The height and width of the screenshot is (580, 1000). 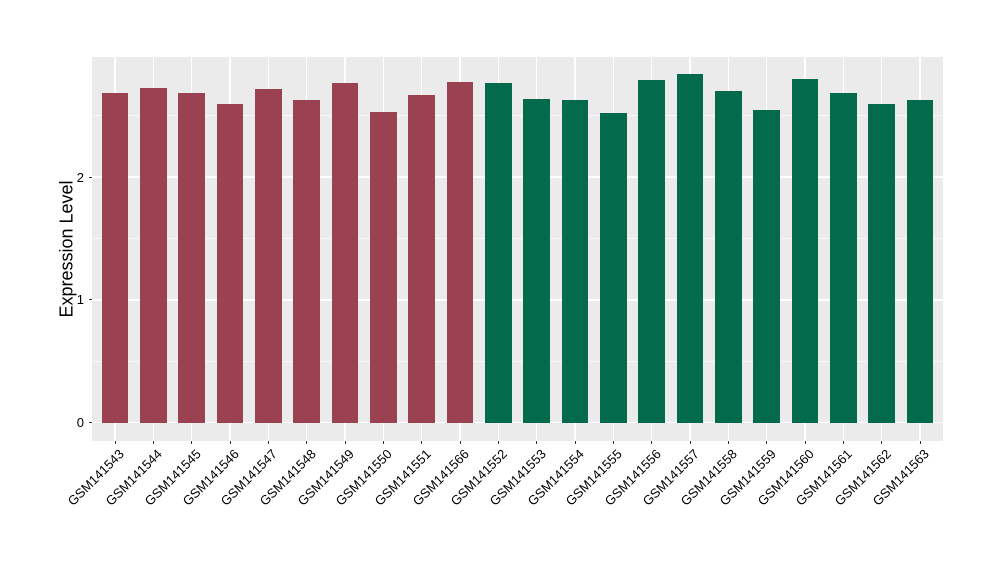 I want to click on bar-GSM141551, so click(x=422, y=259).